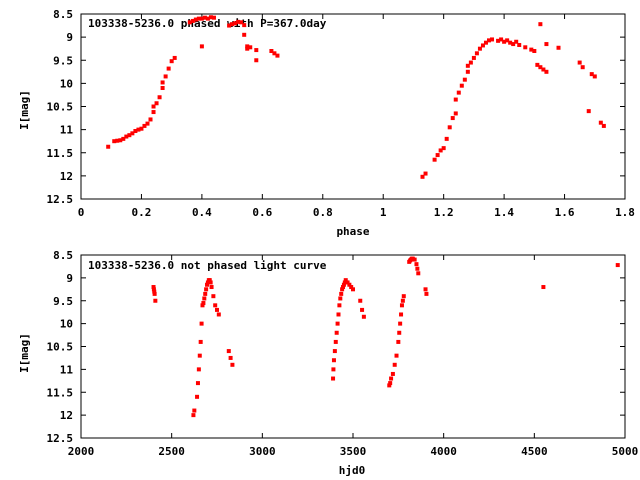  I want to click on x-tick-label: 2000, so click(81, 451).